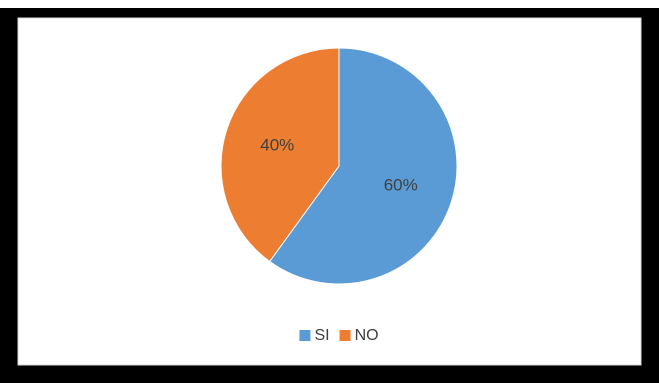 The image size is (659, 383). Describe the element at coordinates (321, 335) in the screenshot. I see `legend-label: SI` at that location.